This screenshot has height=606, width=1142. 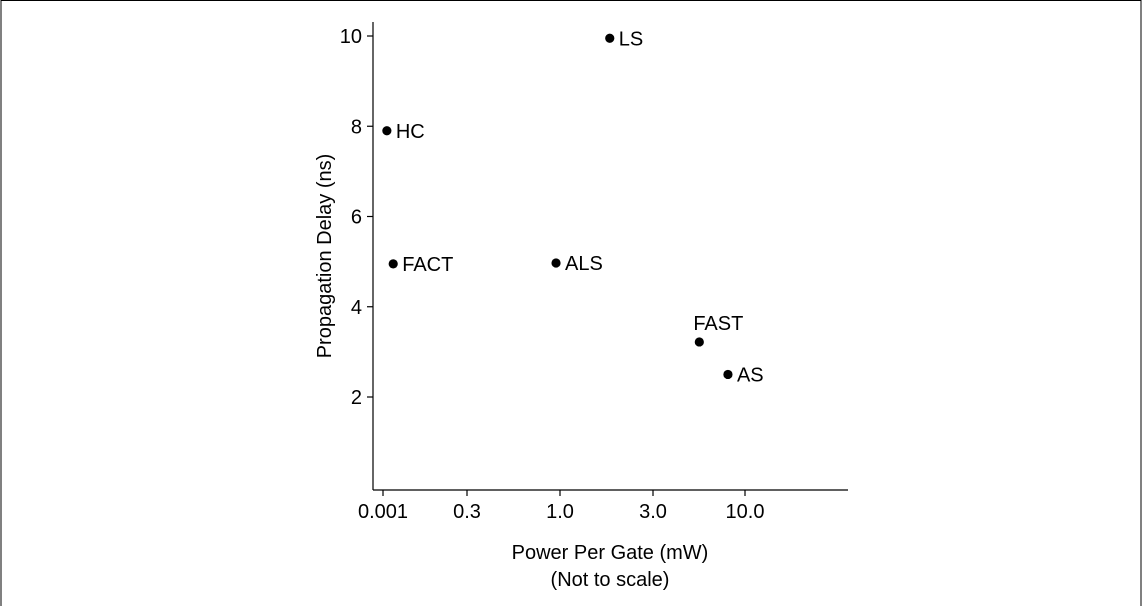 I want to click on x-tick-label: 3.0, so click(x=653, y=512).